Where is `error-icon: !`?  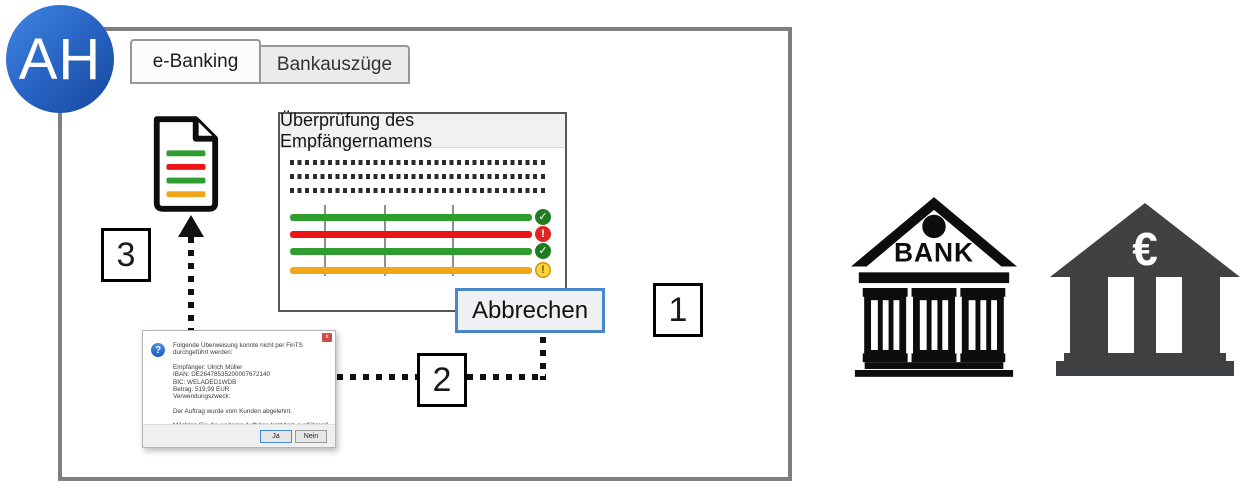
error-icon: ! is located at coordinates (543, 234).